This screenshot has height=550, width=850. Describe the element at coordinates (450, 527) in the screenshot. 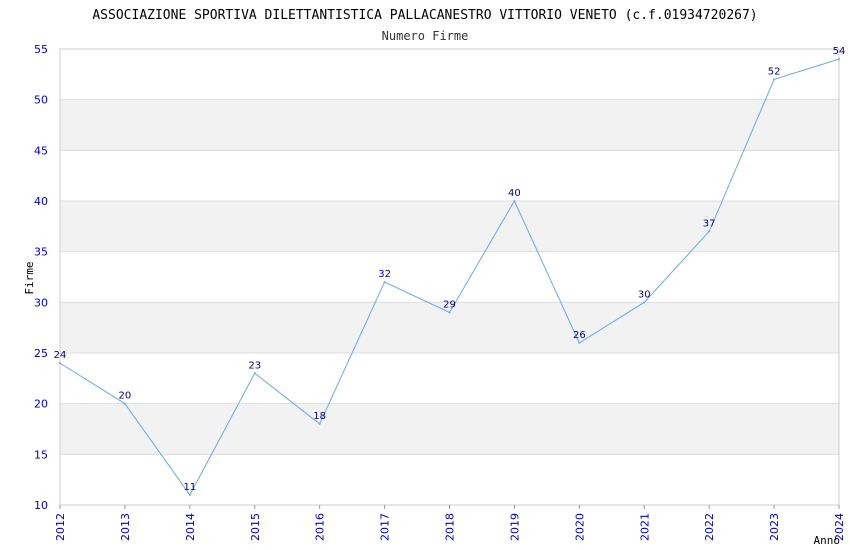

I see `x-tick-label: 2018` at that location.